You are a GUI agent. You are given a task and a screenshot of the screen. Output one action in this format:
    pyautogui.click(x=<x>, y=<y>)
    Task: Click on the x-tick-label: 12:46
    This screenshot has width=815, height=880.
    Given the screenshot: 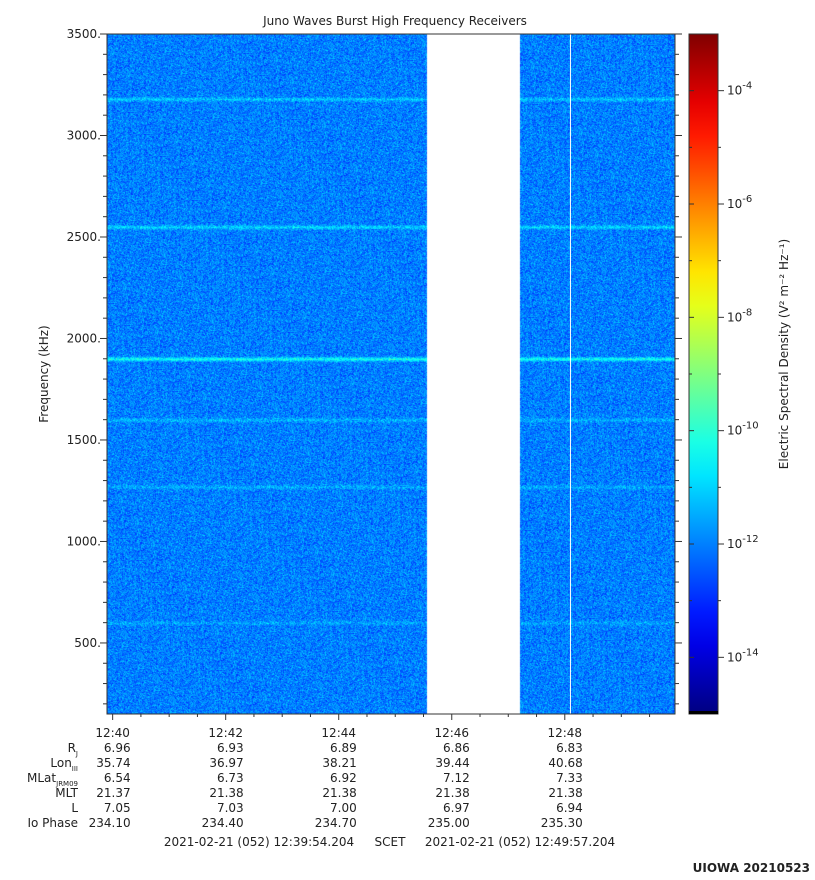 What is the action you would take?
    pyautogui.click(x=451, y=733)
    